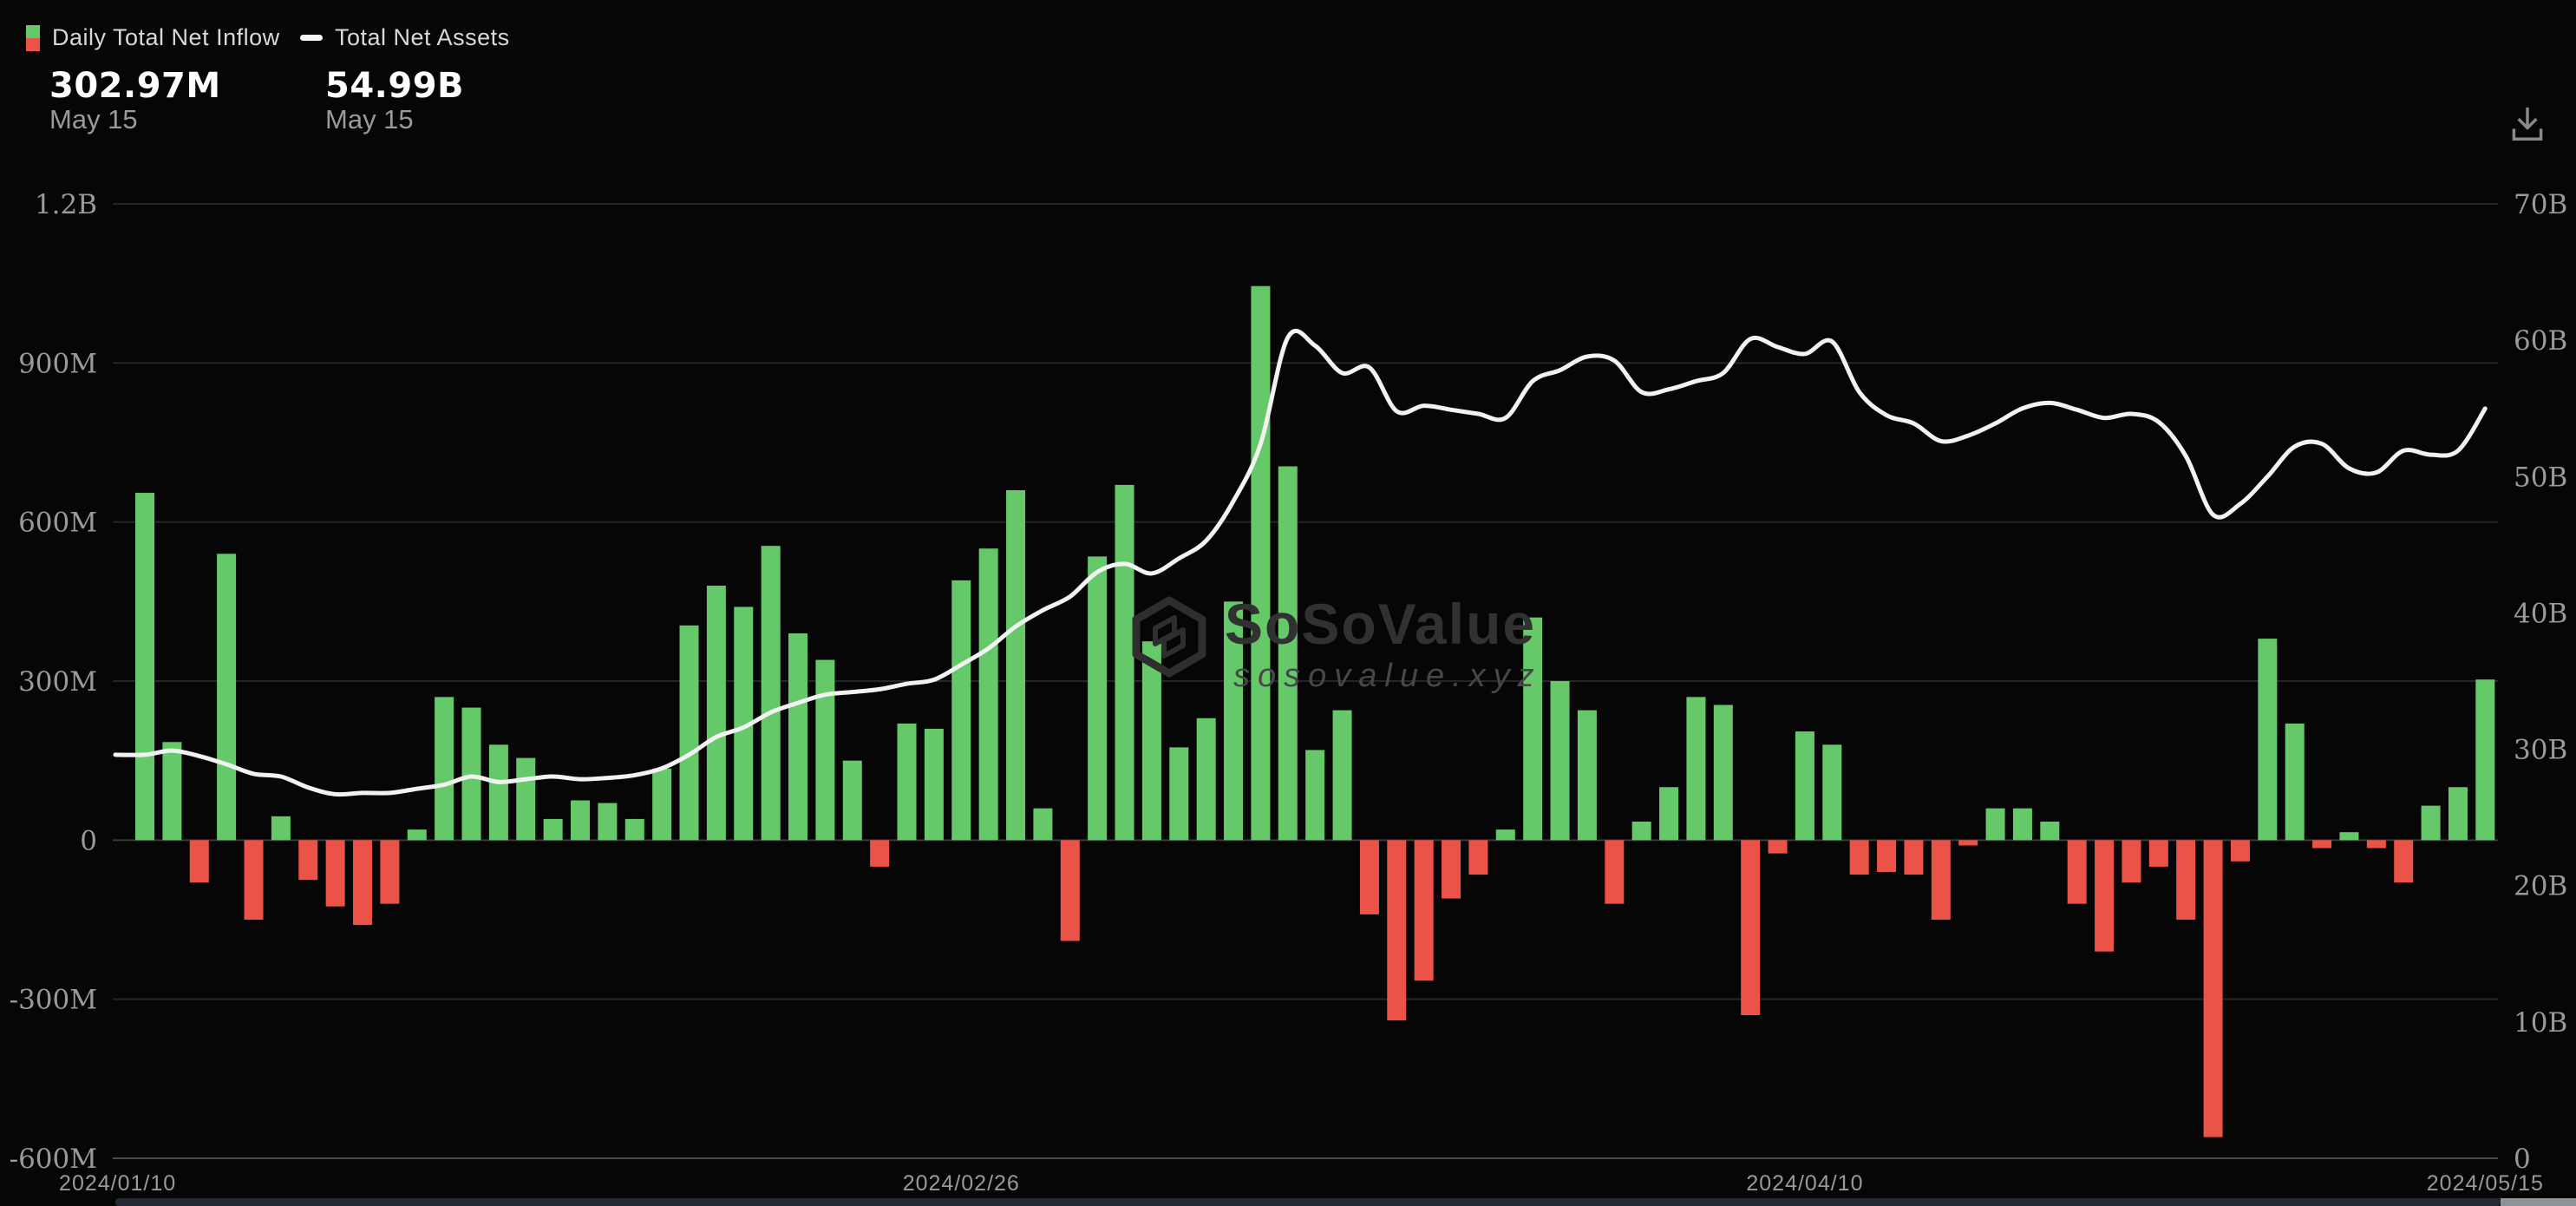 This screenshot has width=2576, height=1206. What do you see at coordinates (1308, 1202) in the screenshot?
I see `horizontal-scrollbar-thumb` at bounding box center [1308, 1202].